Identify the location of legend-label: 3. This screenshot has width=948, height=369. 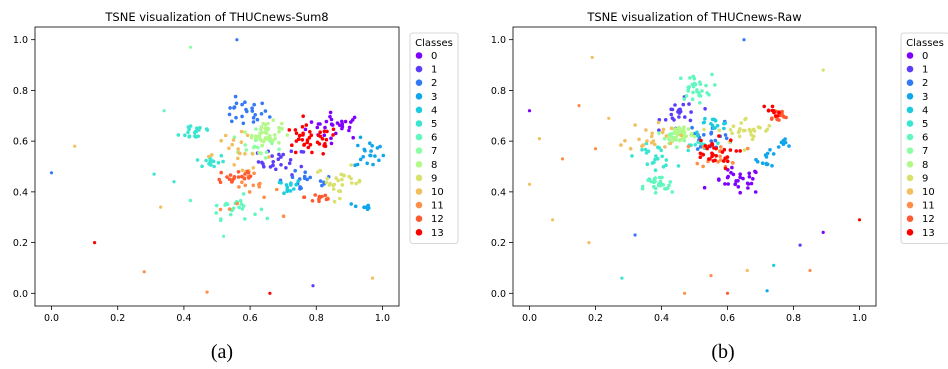
(434, 97).